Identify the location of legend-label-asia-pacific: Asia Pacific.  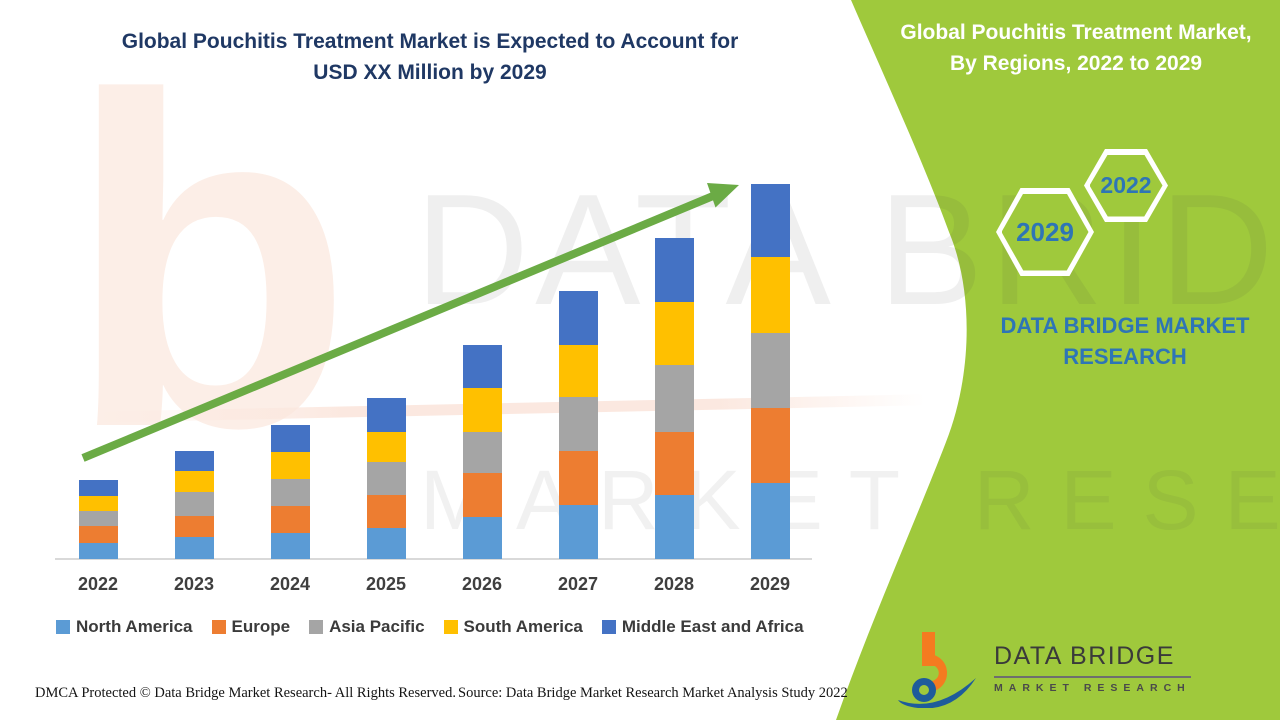
(377, 626).